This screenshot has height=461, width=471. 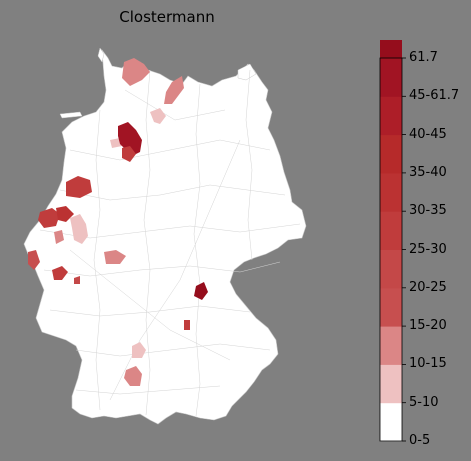 I want to click on island-east, so click(x=247, y=72).